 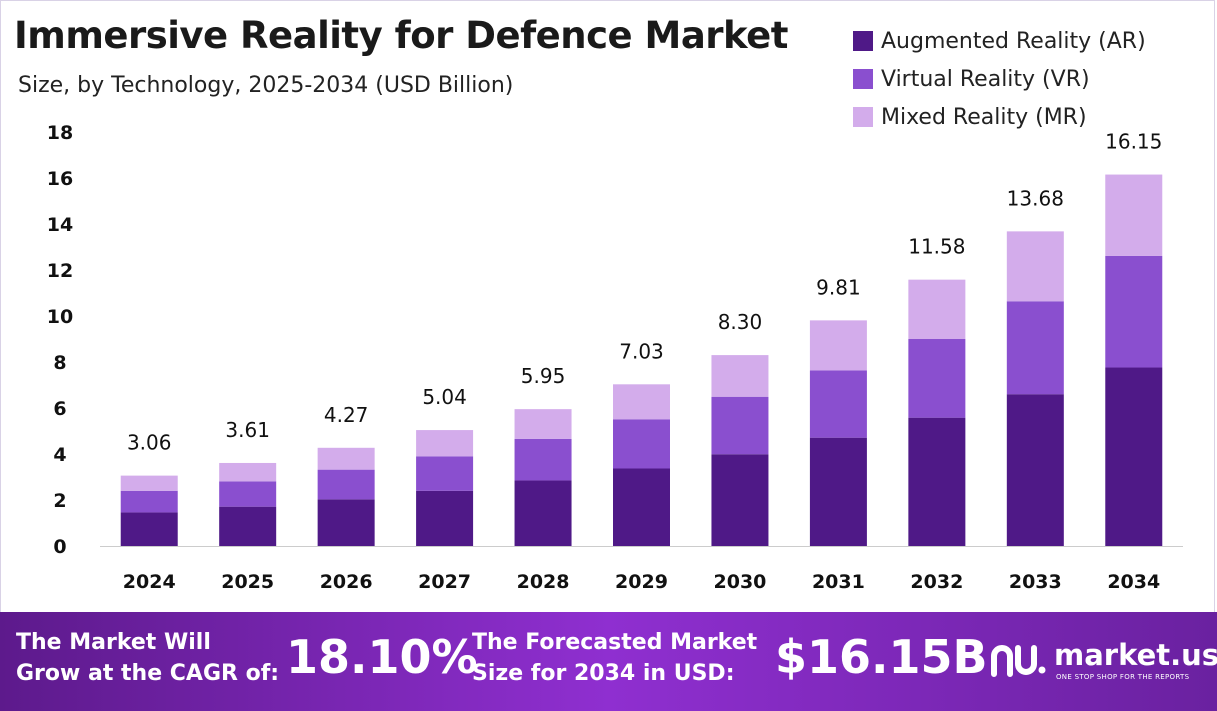 I want to click on logo-tagline: ONE STOP SHOP FOR THE REPORTS, so click(x=1123, y=677).